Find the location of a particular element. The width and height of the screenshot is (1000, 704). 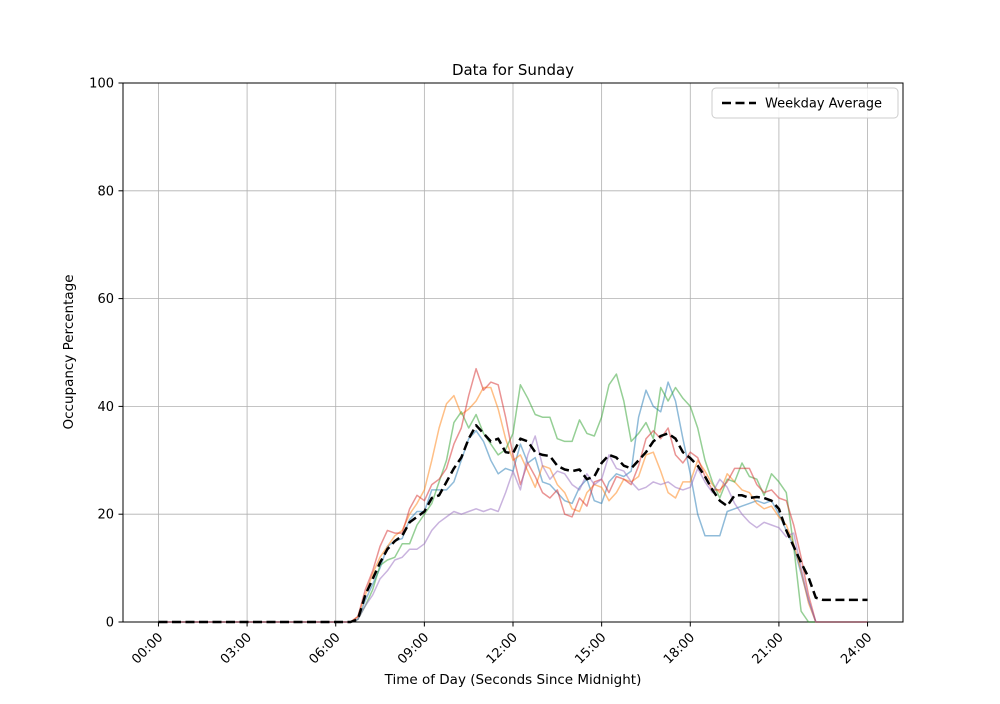

x-tick-label: 06:00 is located at coordinates (324, 648).